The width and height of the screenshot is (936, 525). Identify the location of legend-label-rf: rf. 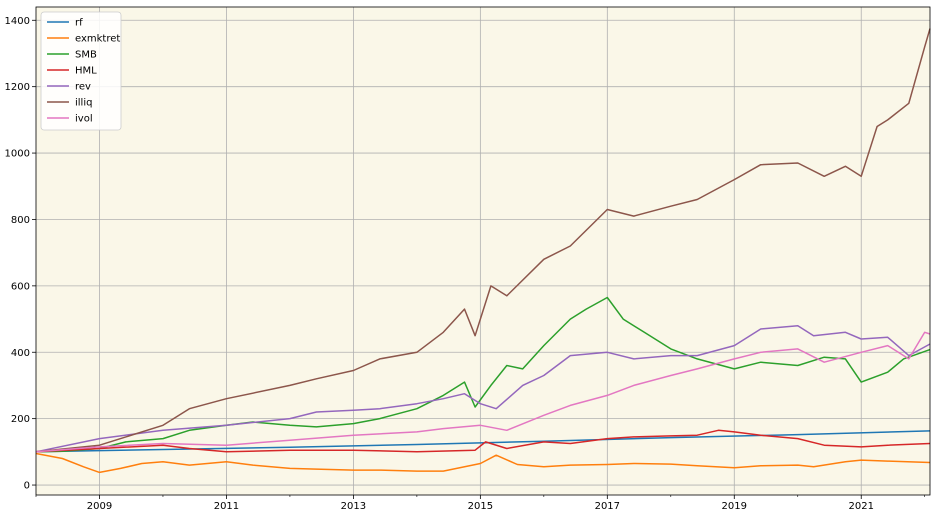
(79, 23).